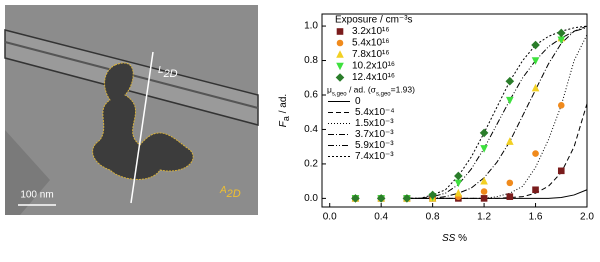 This screenshot has width=600, height=262. I want to click on legend-label: 3.2x10¹⁶, so click(370, 31).